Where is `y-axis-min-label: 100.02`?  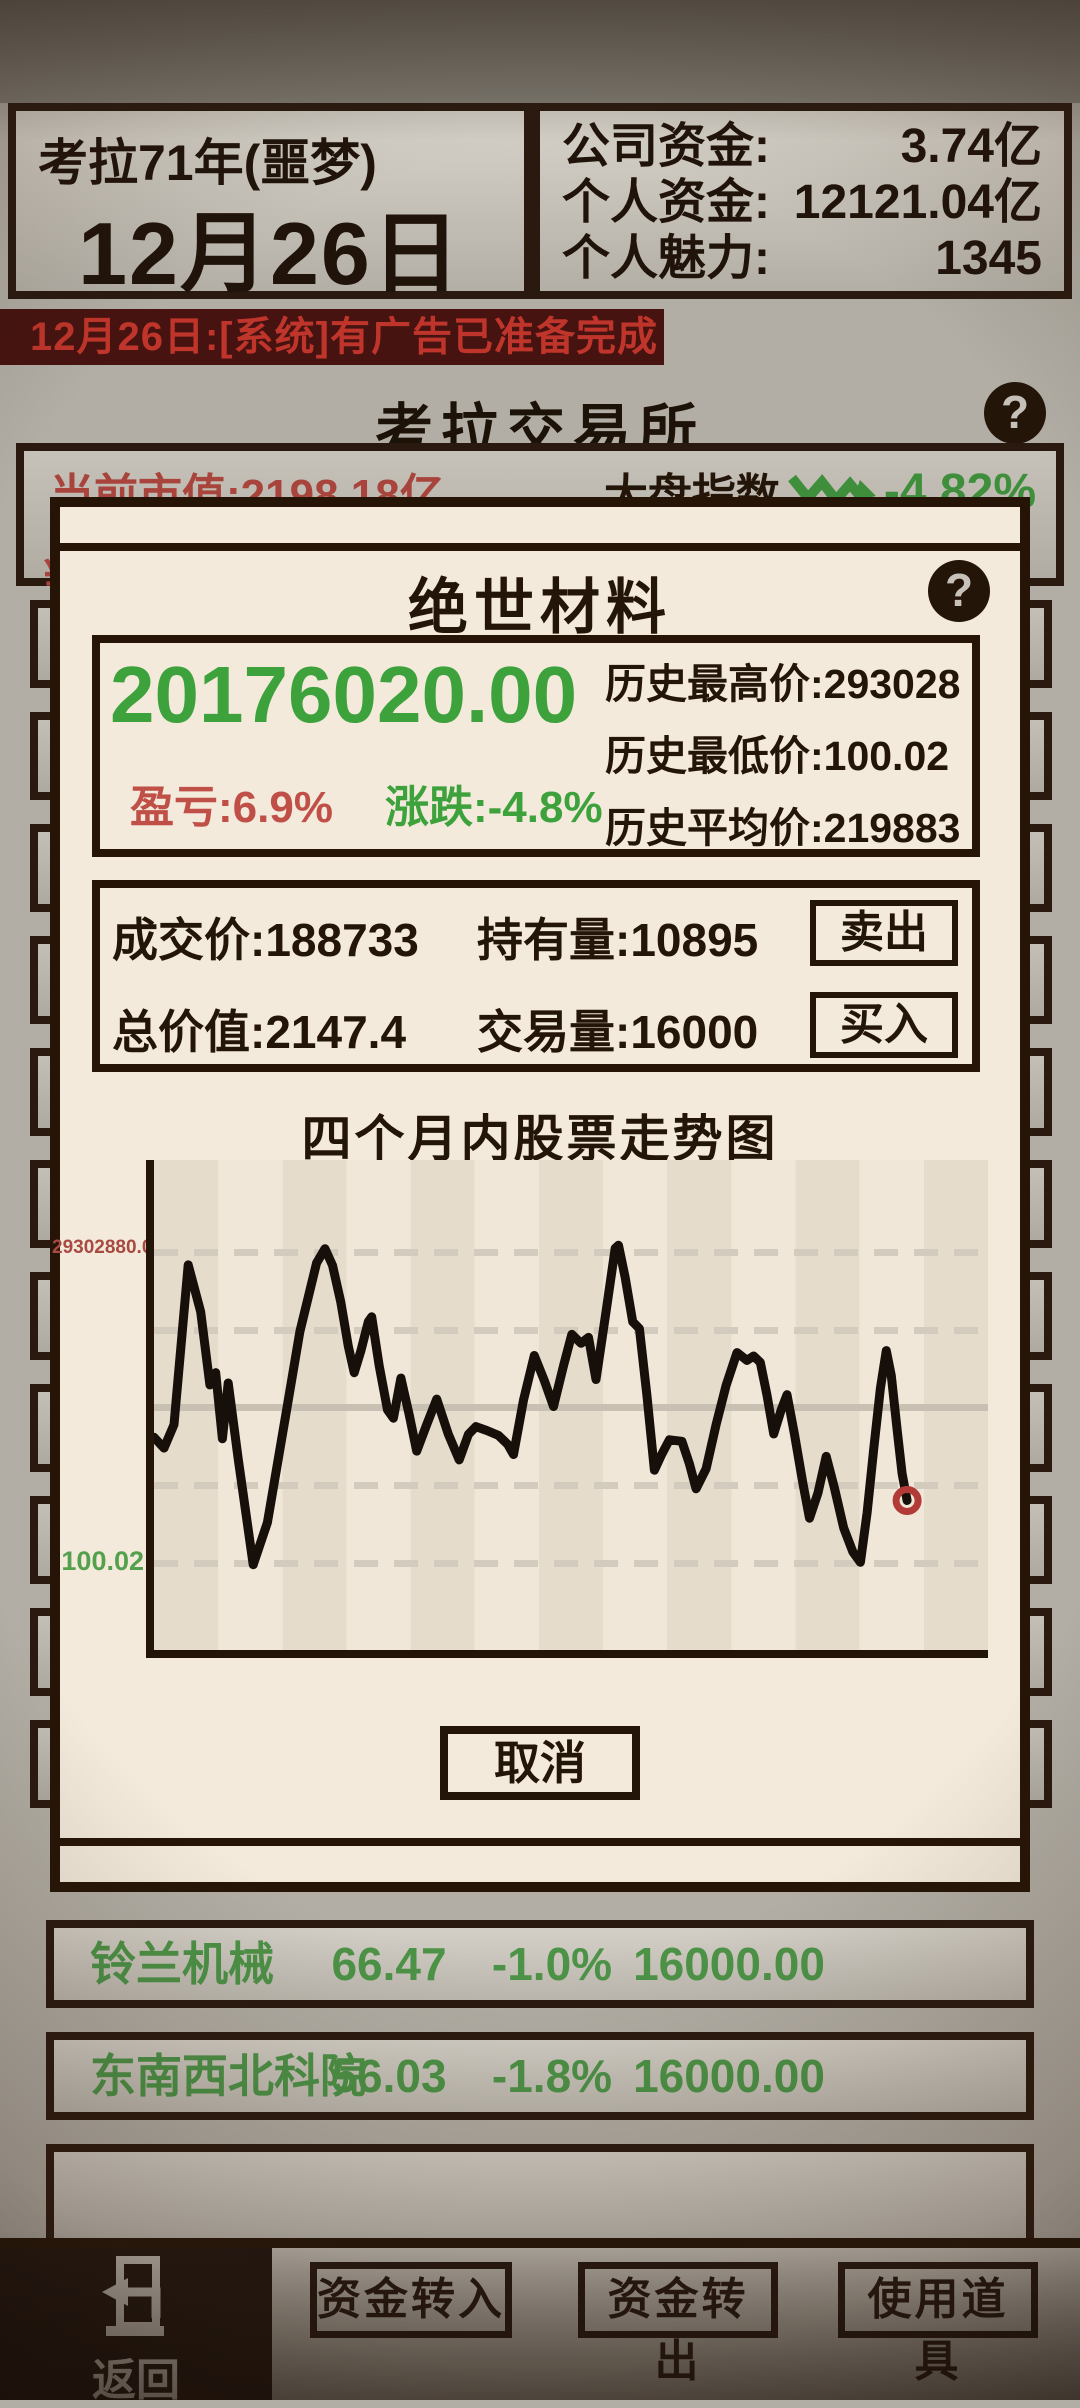 y-axis-min-label: 100.02 is located at coordinates (102, 1561).